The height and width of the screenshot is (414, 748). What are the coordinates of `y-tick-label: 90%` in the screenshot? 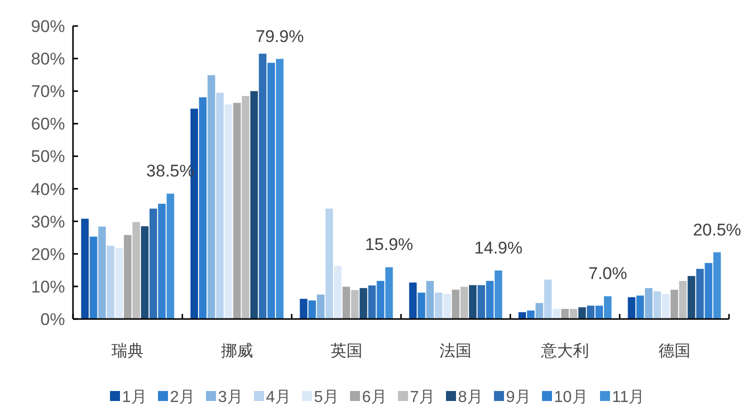 It's located at (47, 26).